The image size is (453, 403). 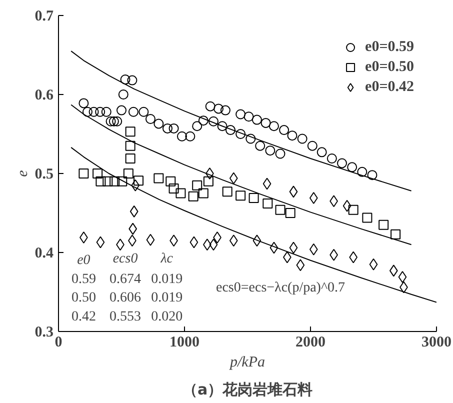 I want to click on legend-label: e0=0.42, so click(x=389, y=87).